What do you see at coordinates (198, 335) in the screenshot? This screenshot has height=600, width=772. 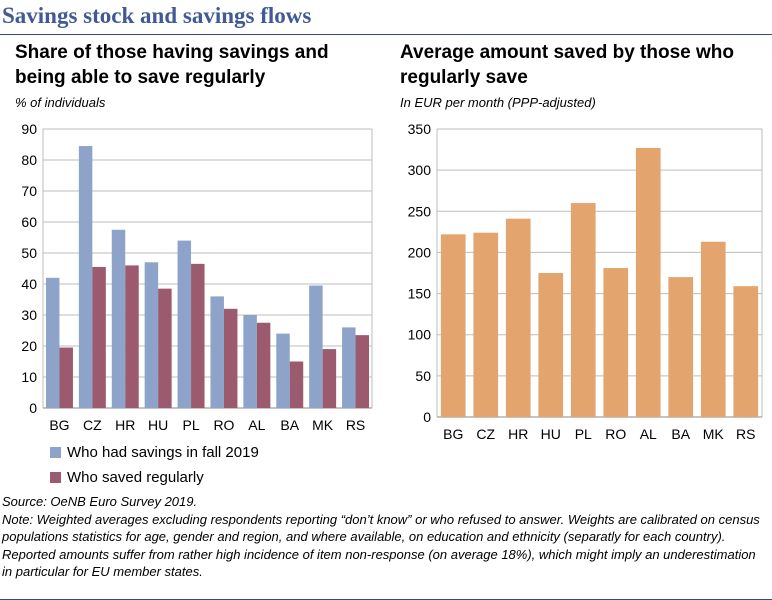 I see `left-bar-regular-pl` at bounding box center [198, 335].